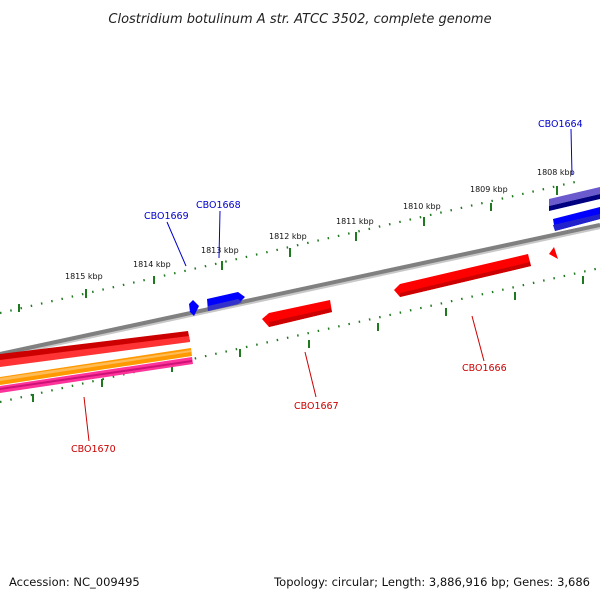 The image size is (600, 600). Describe the element at coordinates (84, 276) in the screenshot. I see `kbp-label: 1815 kbp` at that location.